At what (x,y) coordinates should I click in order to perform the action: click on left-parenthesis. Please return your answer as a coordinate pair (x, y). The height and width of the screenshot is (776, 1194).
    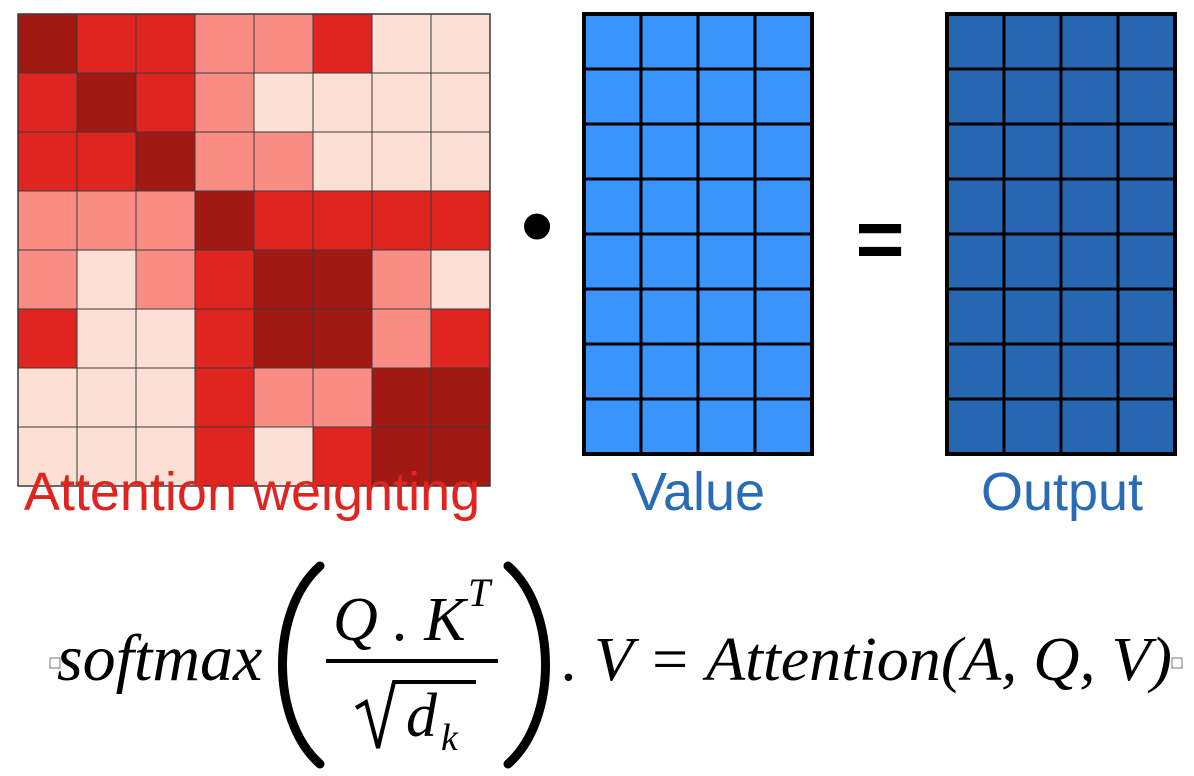
    Looking at the image, I should click on (301, 665).